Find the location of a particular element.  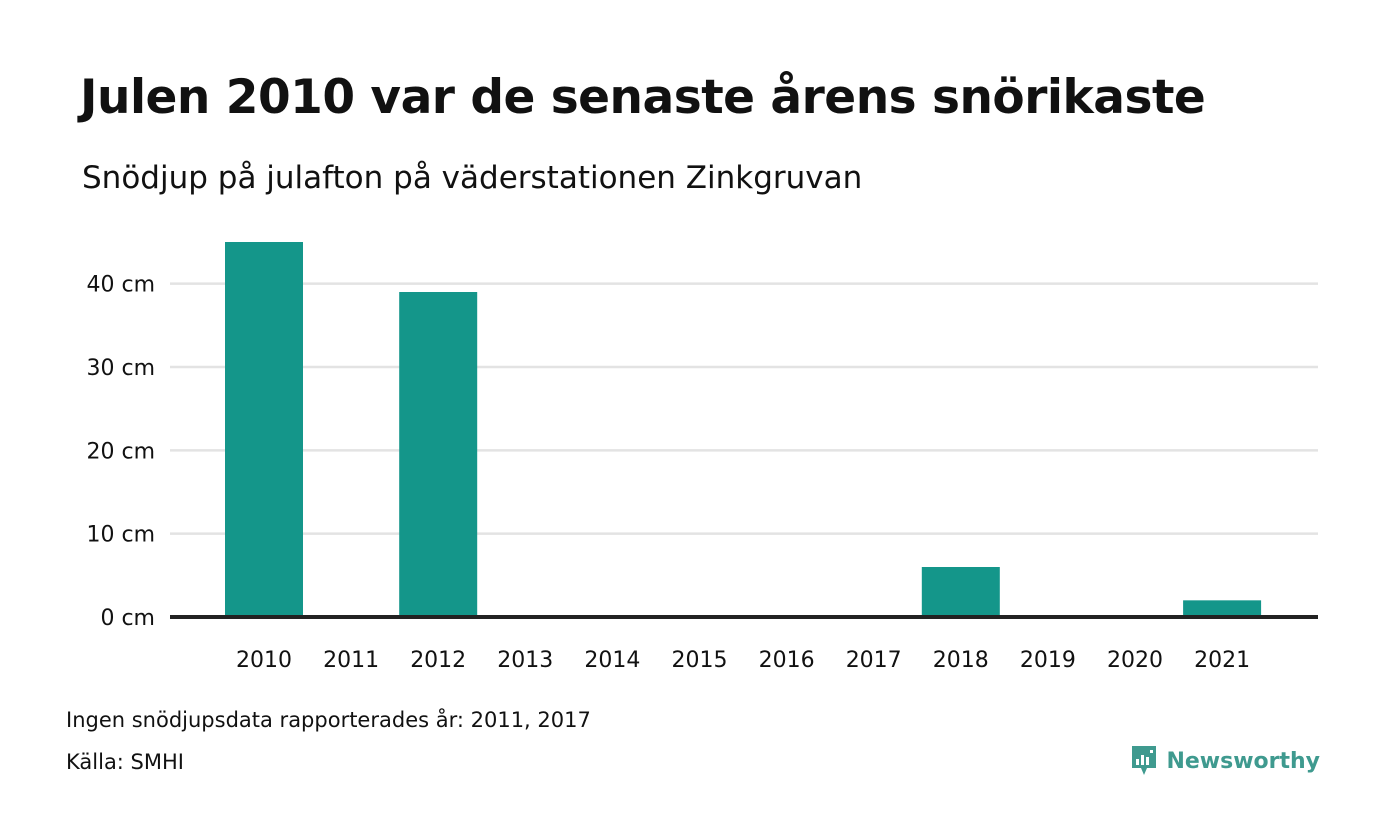

x-tick-label-2016: 2016 is located at coordinates (787, 660).